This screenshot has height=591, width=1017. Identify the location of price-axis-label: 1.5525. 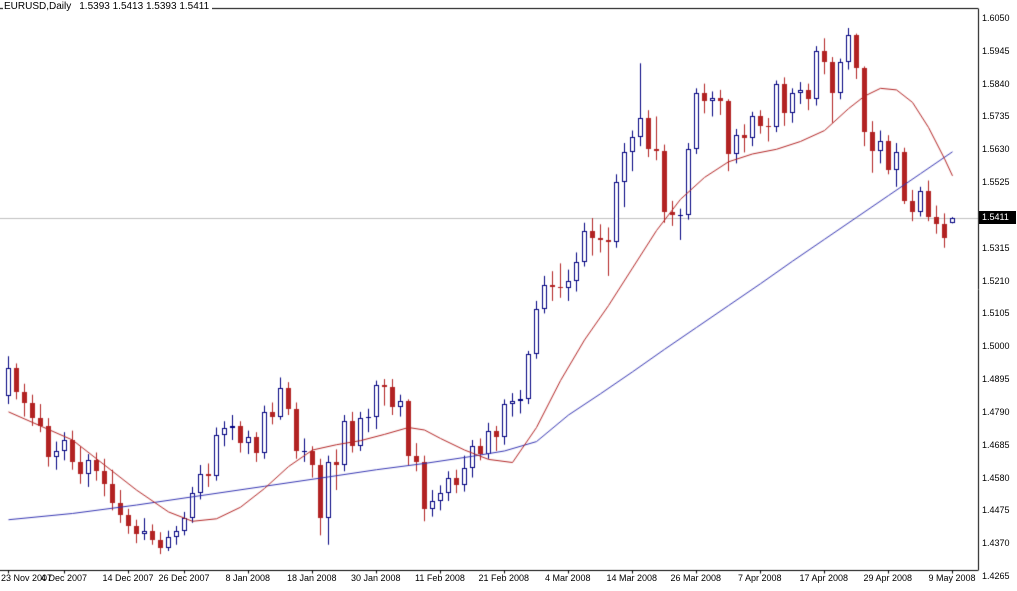
(996, 182).